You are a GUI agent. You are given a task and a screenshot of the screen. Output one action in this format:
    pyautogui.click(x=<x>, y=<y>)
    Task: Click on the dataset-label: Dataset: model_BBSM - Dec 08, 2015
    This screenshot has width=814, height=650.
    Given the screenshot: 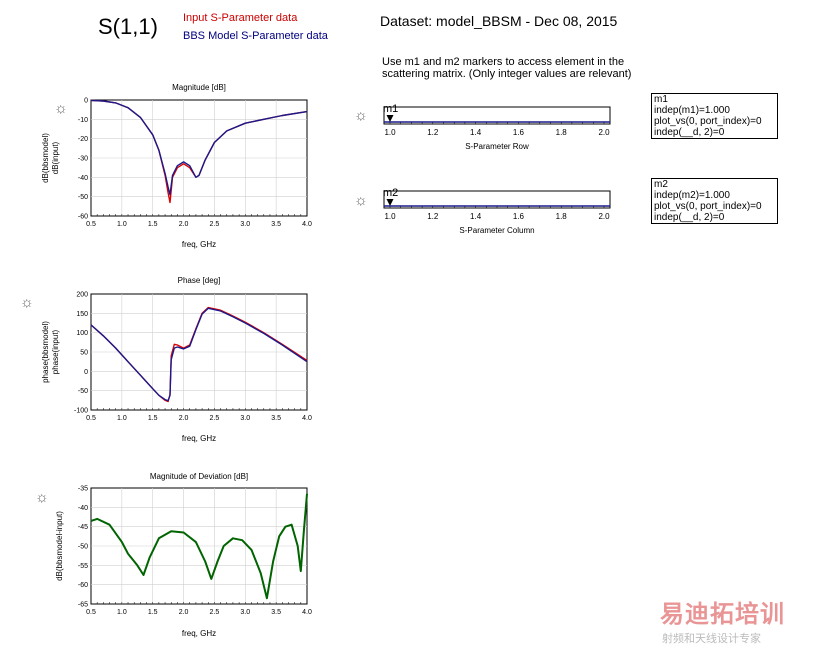 What is the action you would take?
    pyautogui.click(x=499, y=21)
    